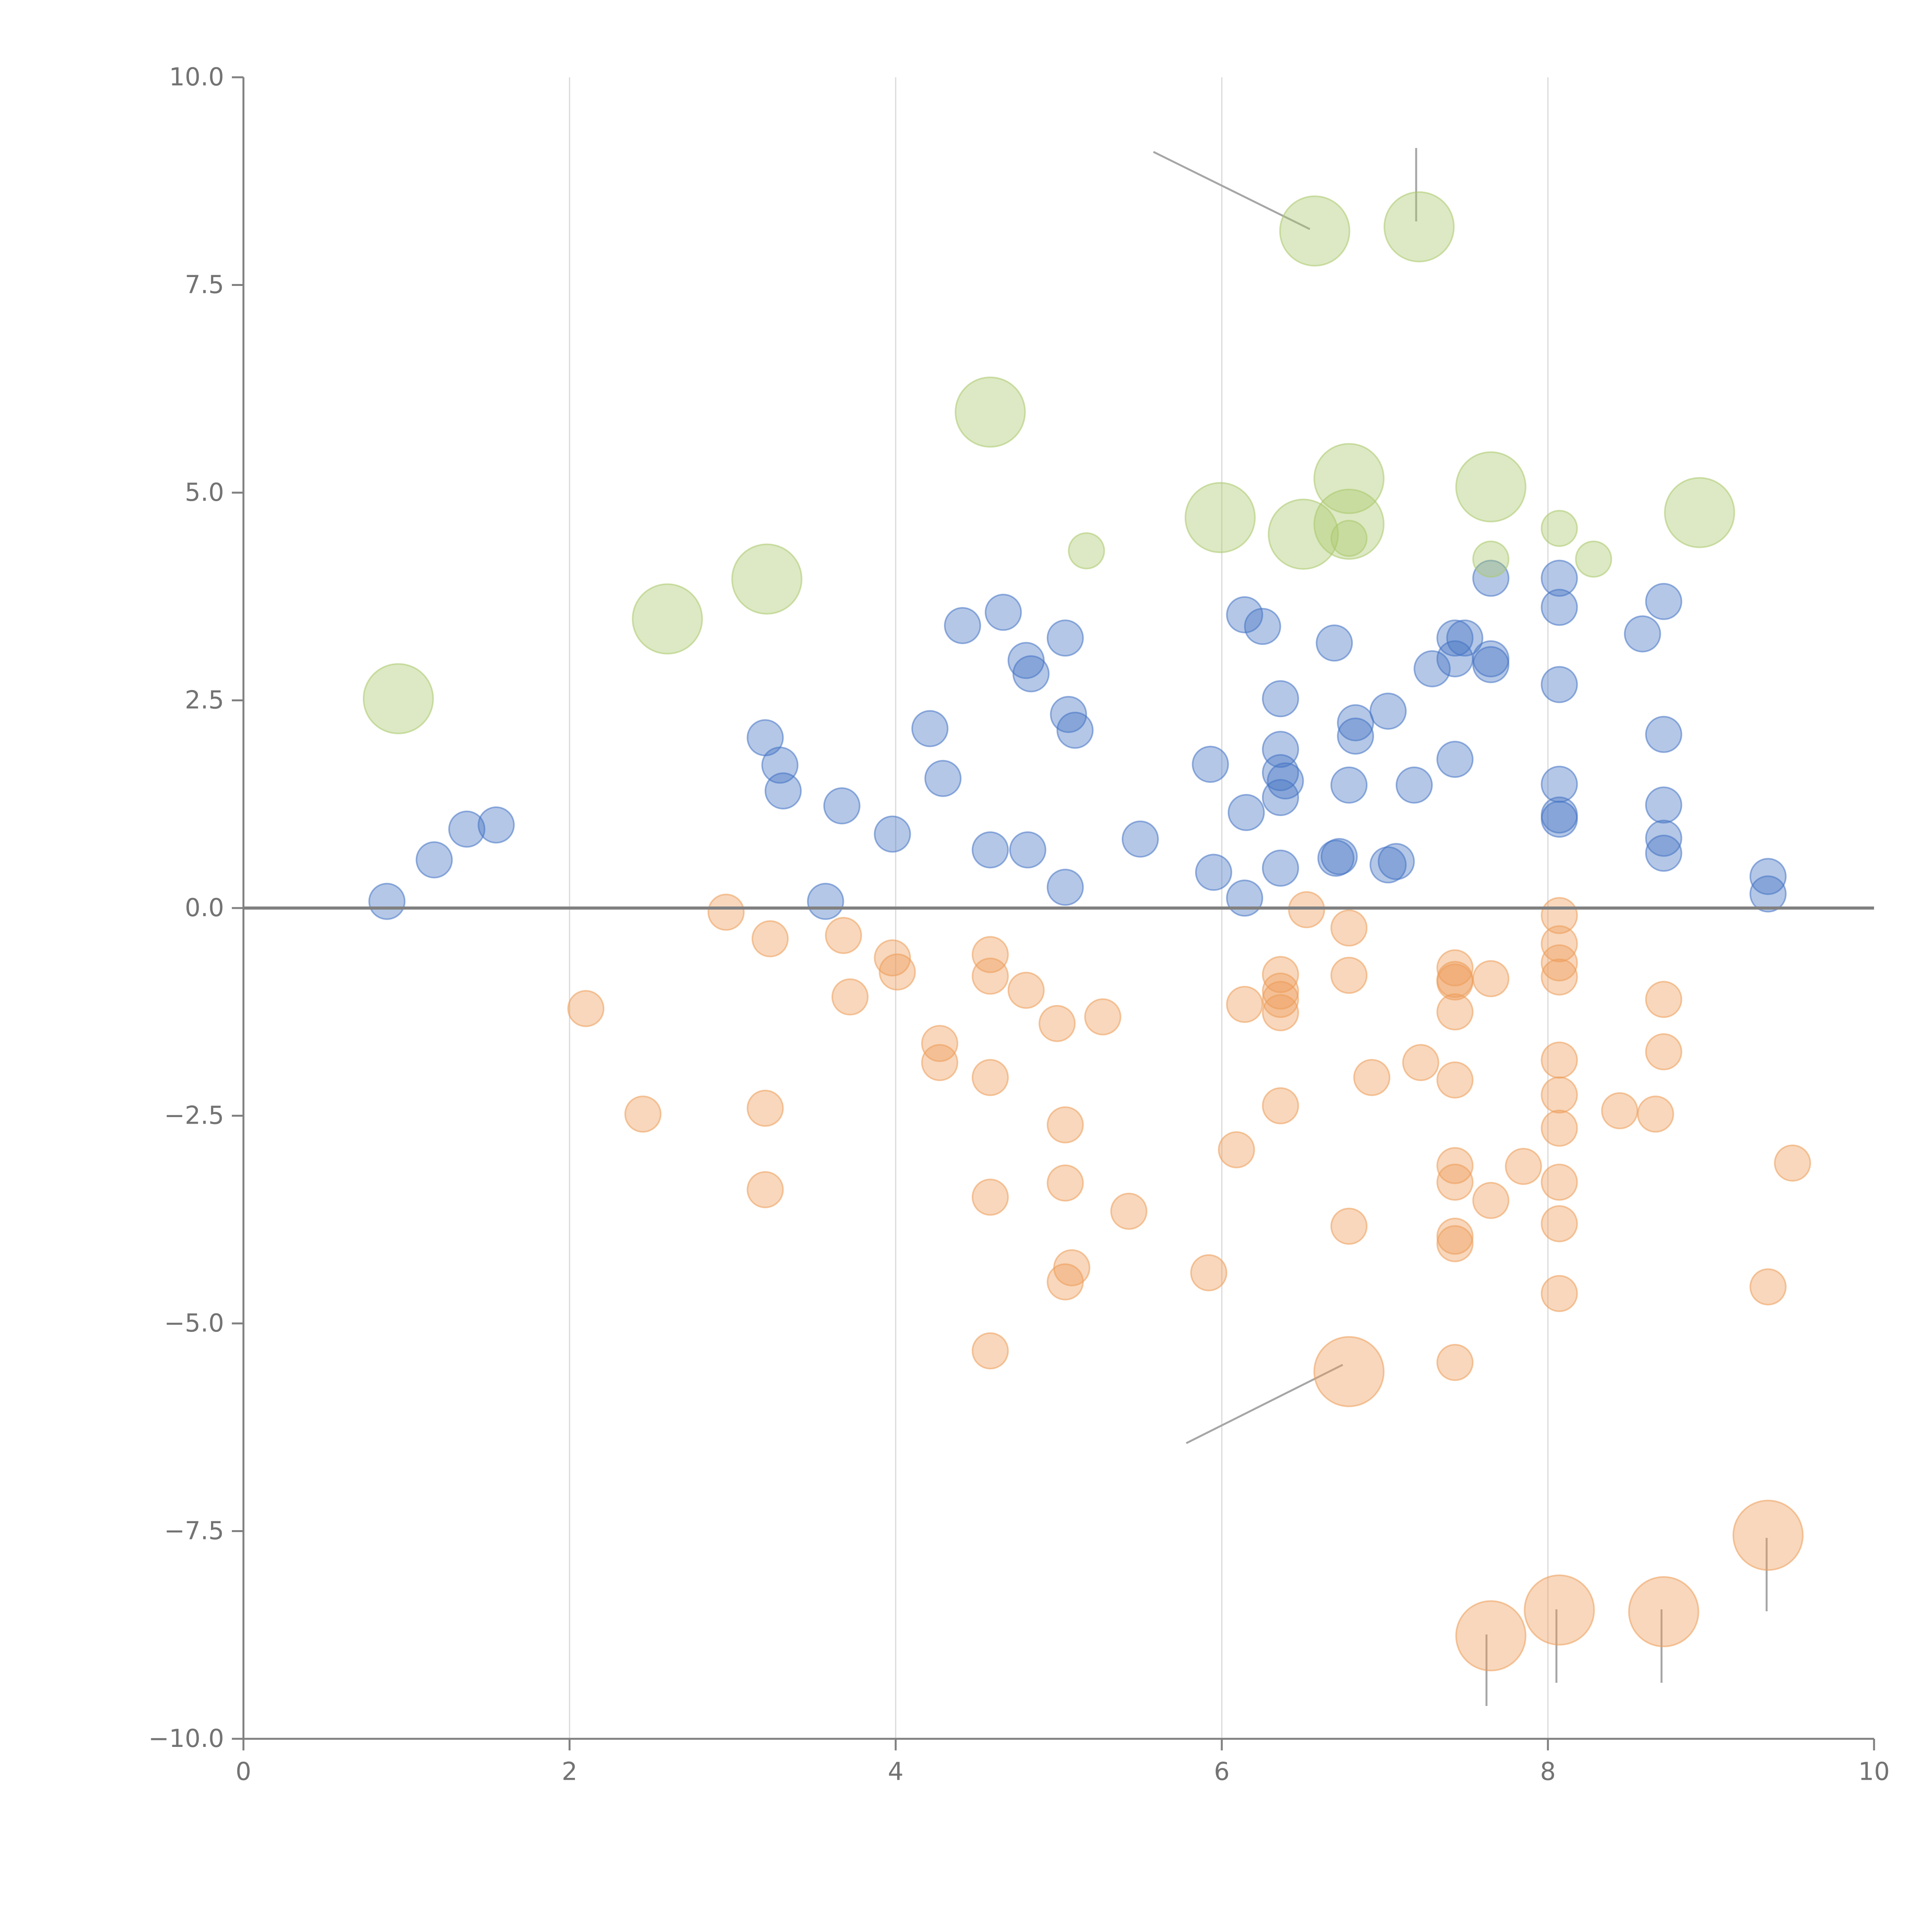  I want to click on x-tick-label: 6, so click(1222, 1771).